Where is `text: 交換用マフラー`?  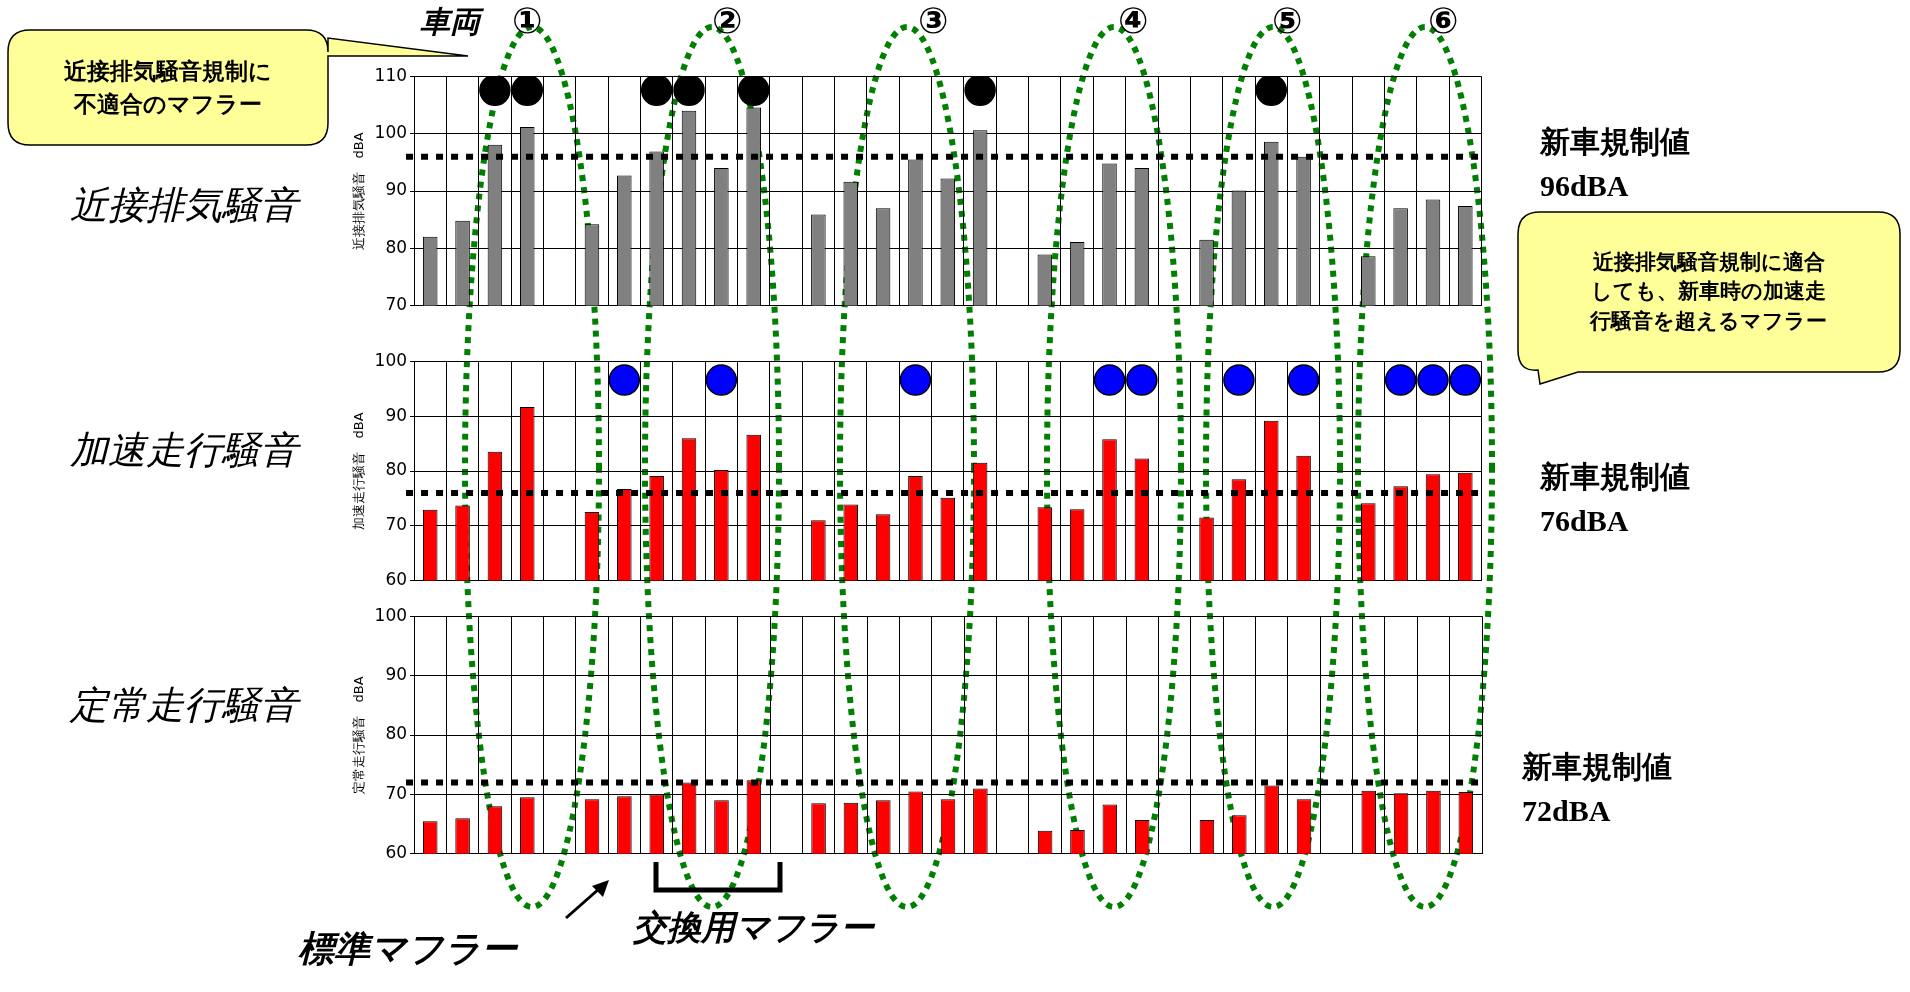
text: 交換用マフラー is located at coordinates (753, 927).